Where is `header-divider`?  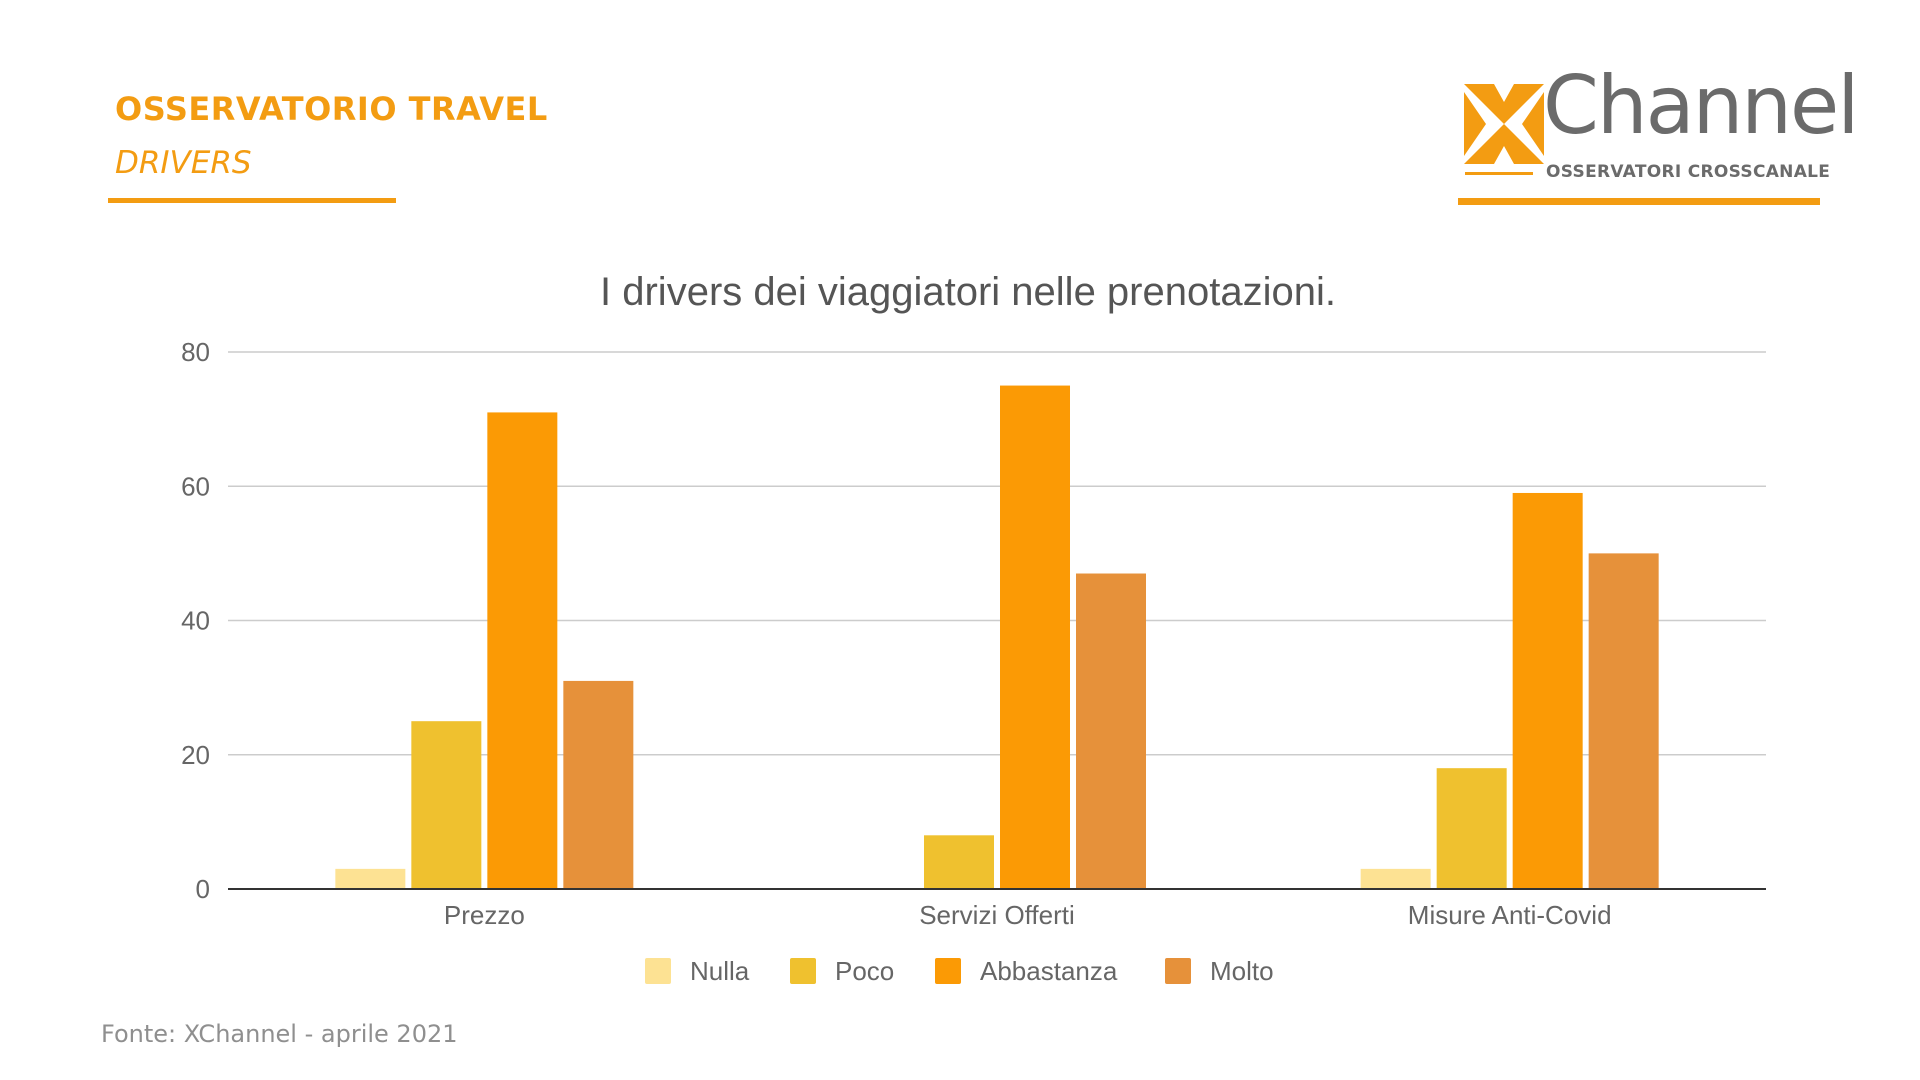
header-divider is located at coordinates (252, 200).